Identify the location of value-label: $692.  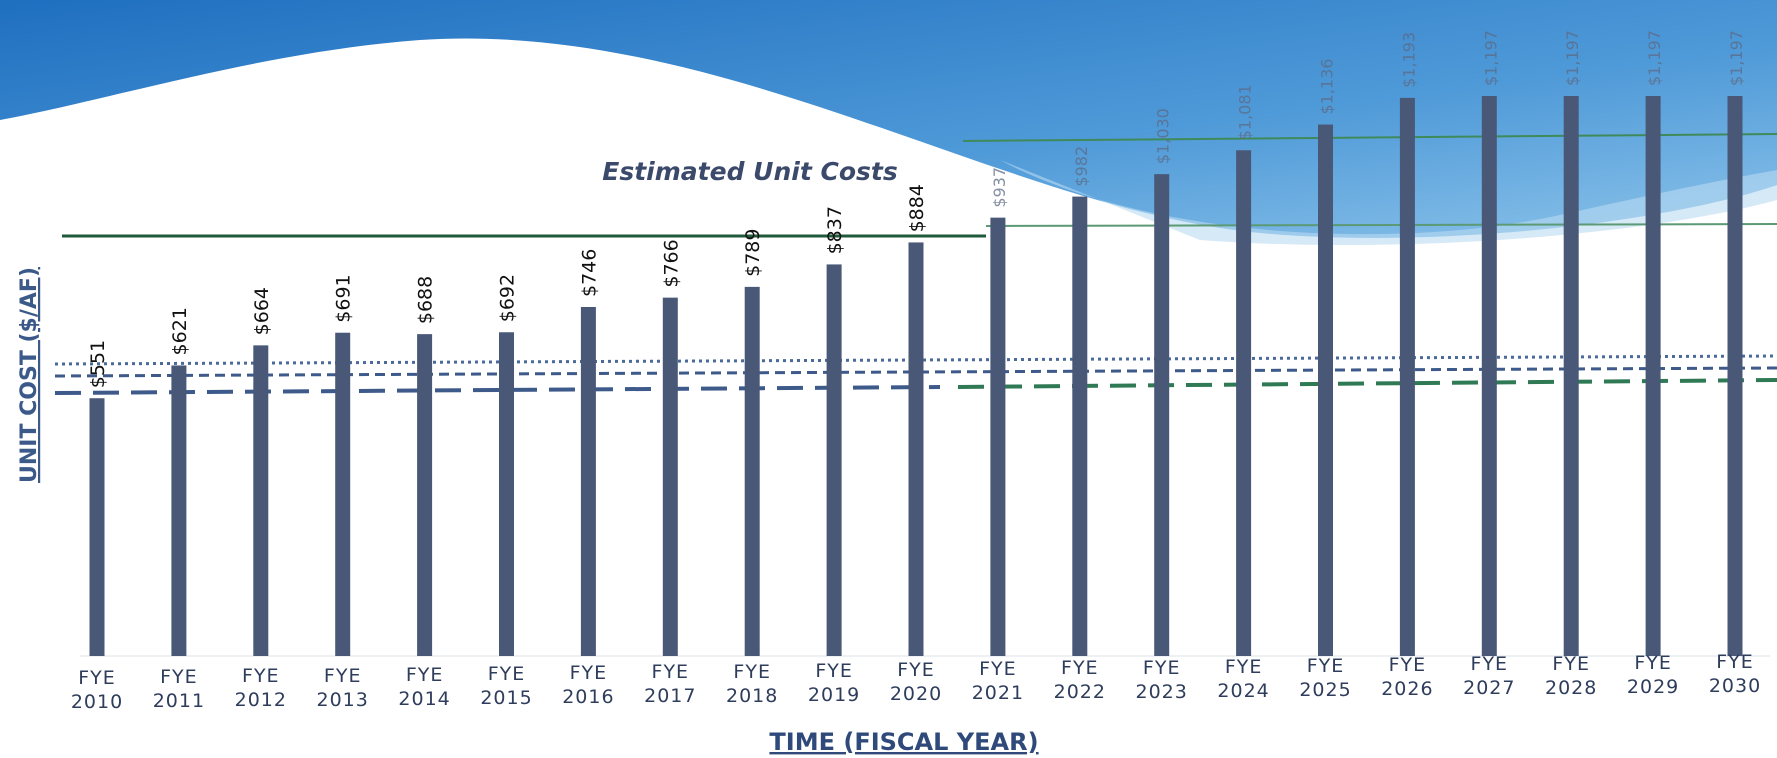
(508, 298).